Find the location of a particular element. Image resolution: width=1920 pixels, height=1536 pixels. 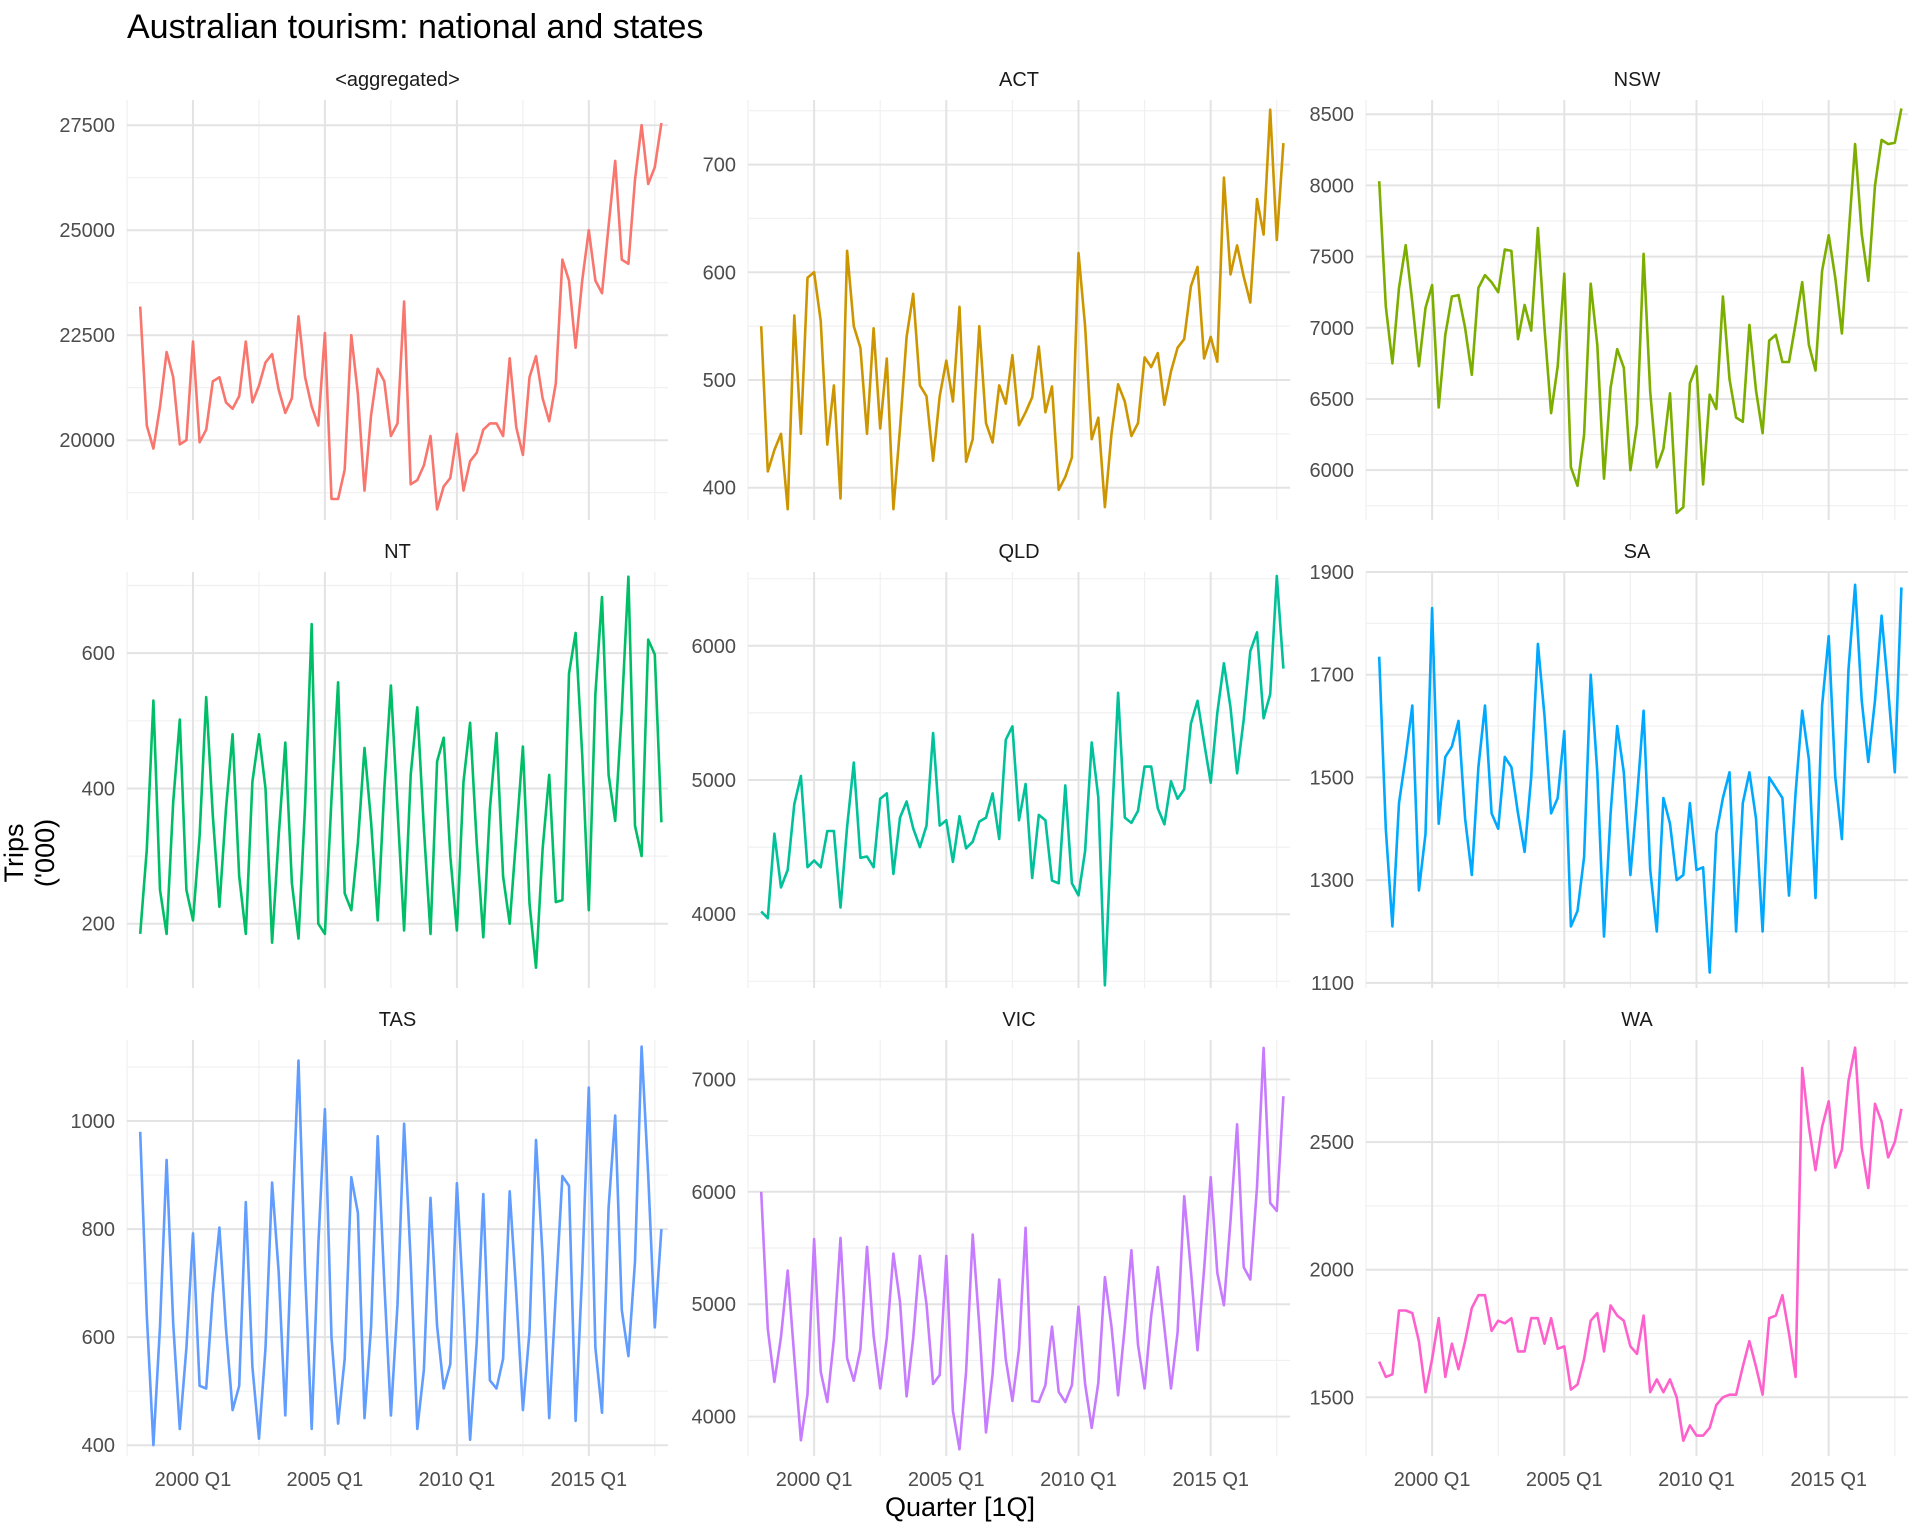

panel-strip-label: NSW is located at coordinates (1637, 80).